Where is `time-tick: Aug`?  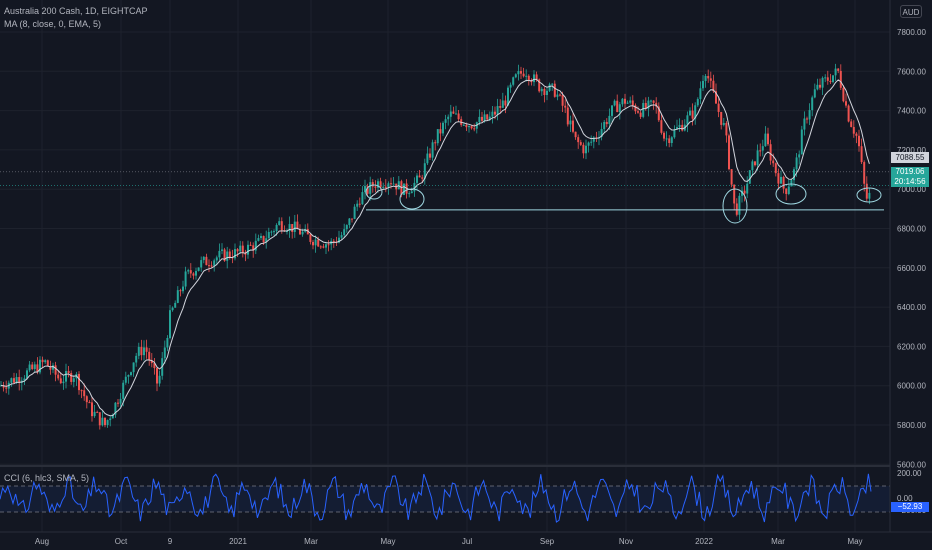 time-tick: Aug is located at coordinates (42, 541).